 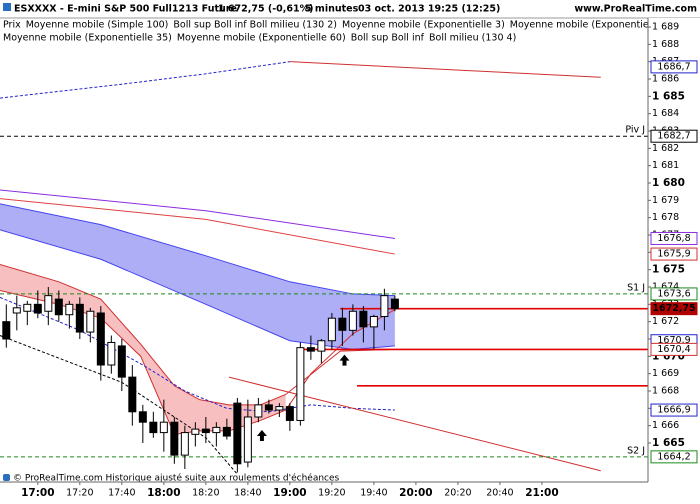 I want to click on y-tick-label: 1 689, so click(x=665, y=27).